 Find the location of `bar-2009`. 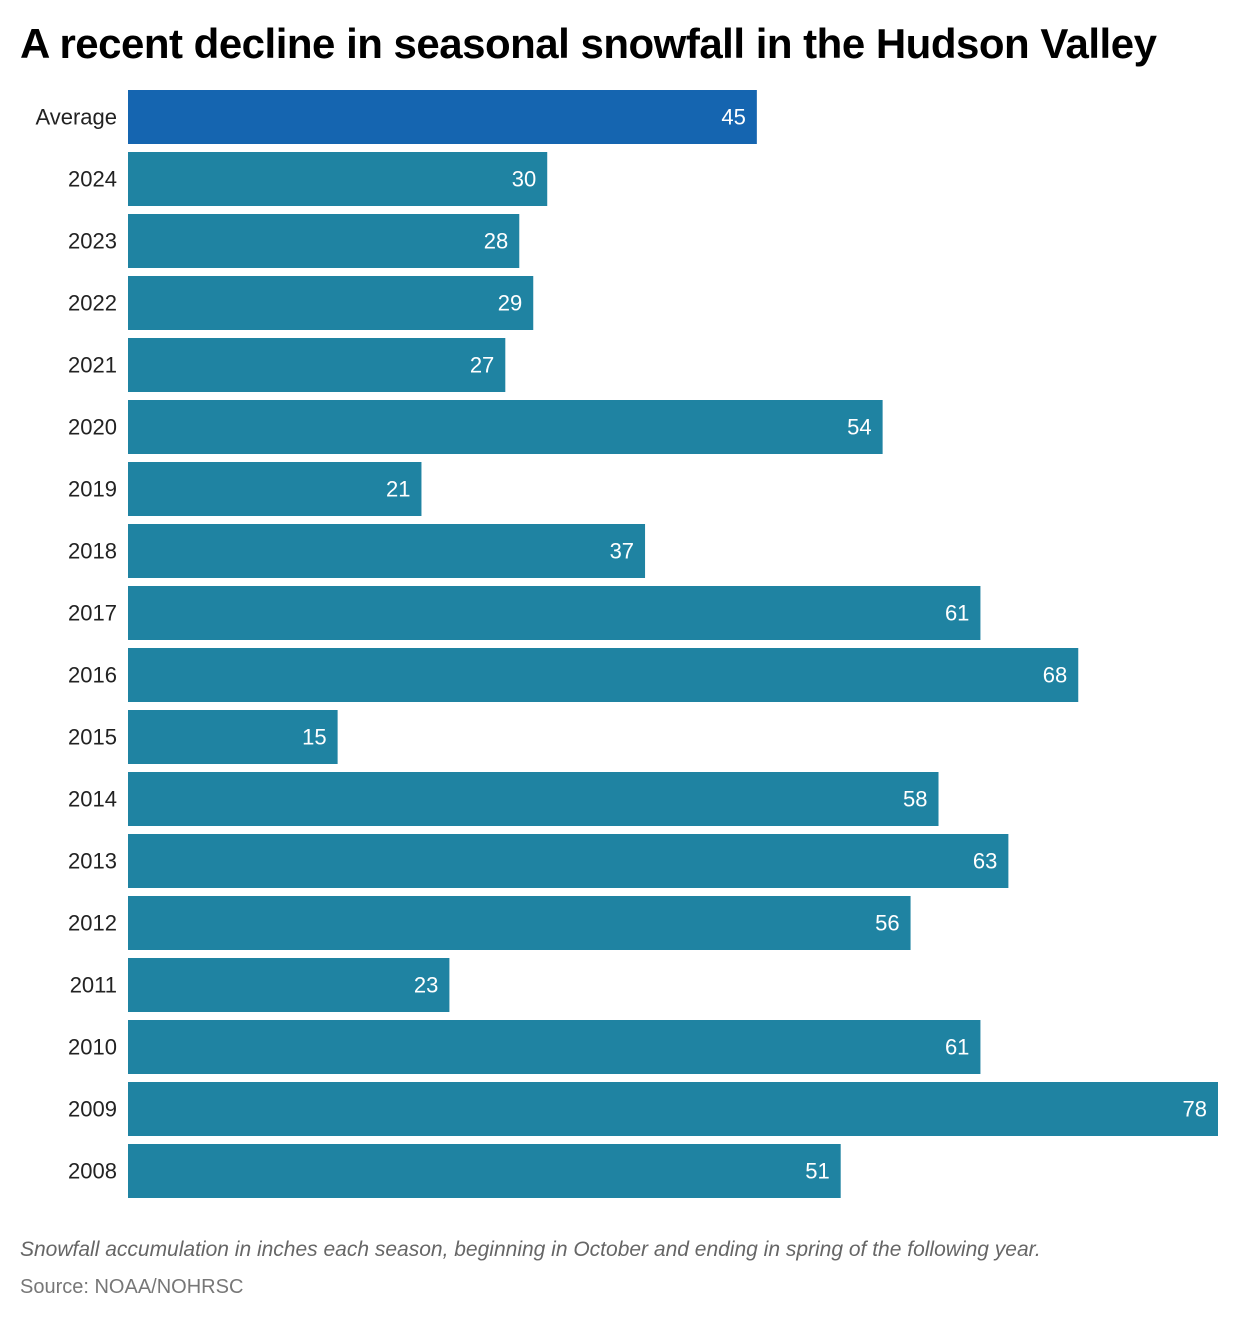

bar-2009 is located at coordinates (673, 1109).